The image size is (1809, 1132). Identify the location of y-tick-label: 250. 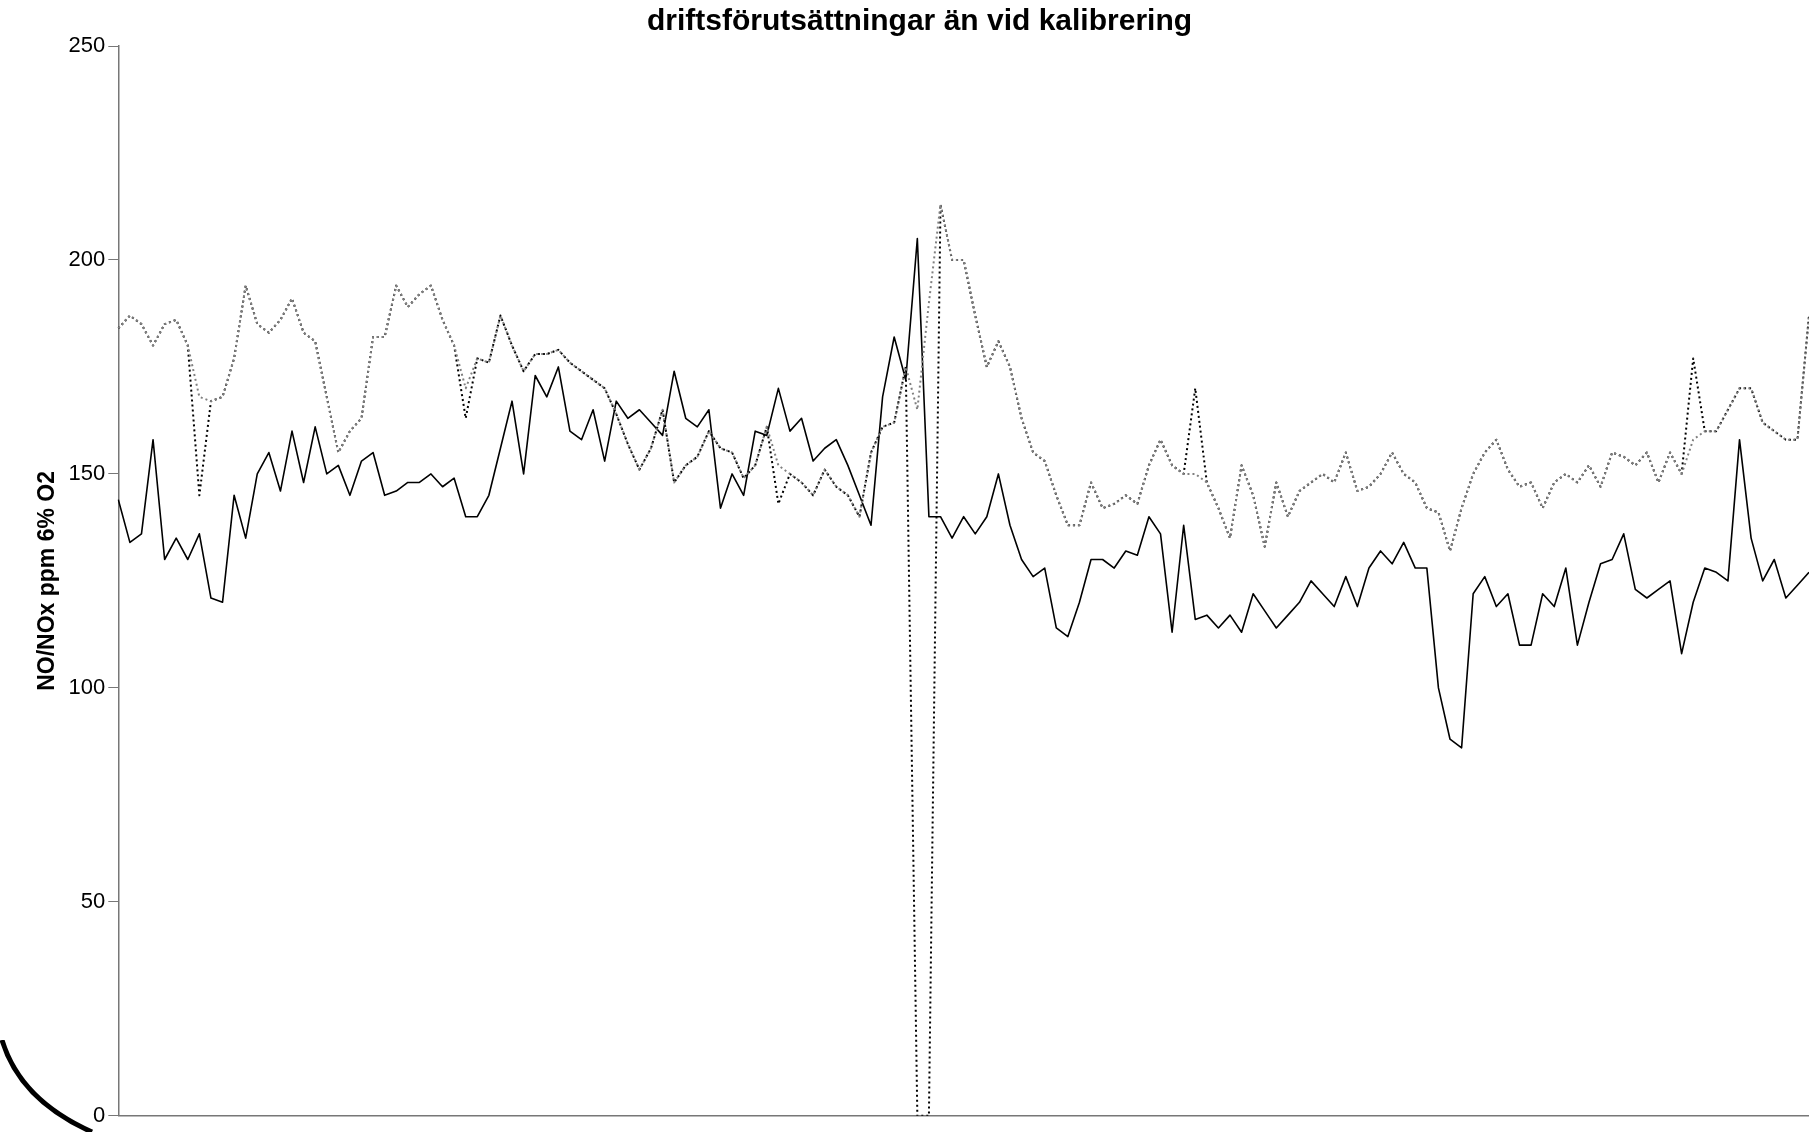
(87, 45).